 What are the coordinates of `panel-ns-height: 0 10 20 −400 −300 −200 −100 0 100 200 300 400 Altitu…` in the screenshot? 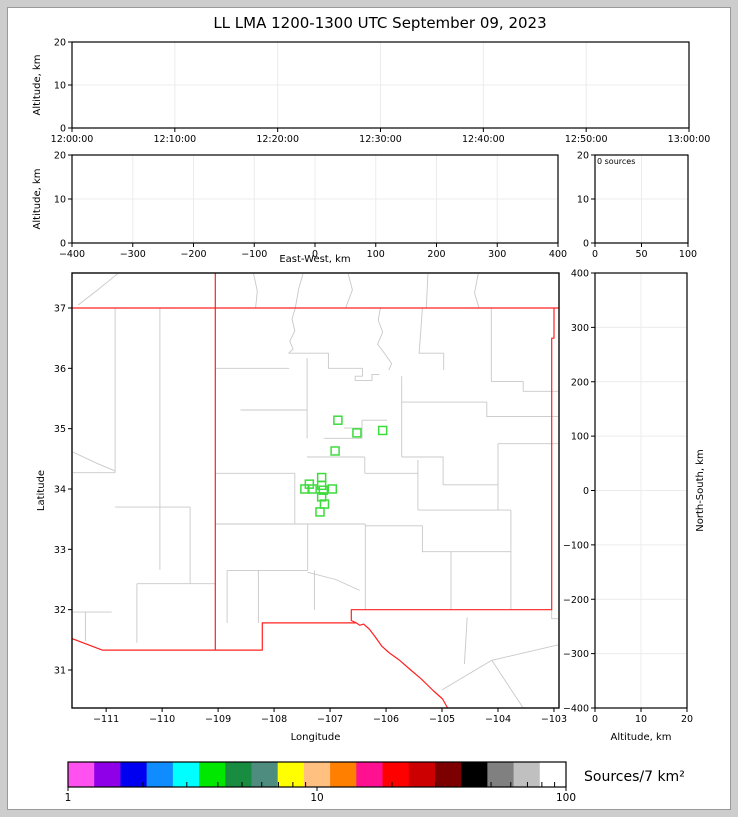 It's located at (634, 506).